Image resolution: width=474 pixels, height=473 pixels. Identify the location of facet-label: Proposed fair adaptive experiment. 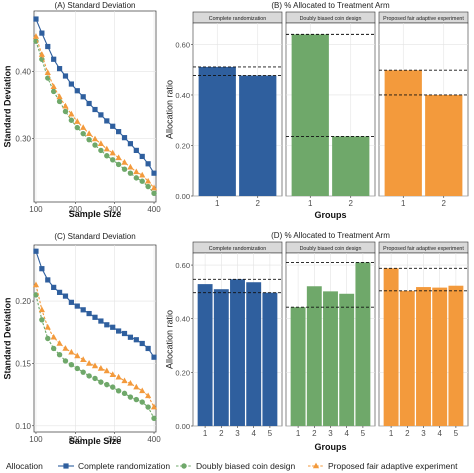
(423, 19).